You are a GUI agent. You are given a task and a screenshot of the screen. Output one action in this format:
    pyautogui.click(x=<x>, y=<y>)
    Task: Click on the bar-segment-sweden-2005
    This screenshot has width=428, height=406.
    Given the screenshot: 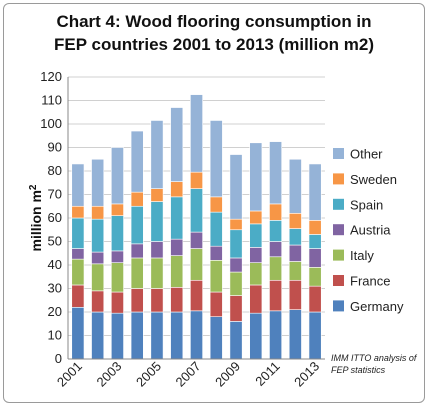 What is the action you would take?
    pyautogui.click(x=157, y=195)
    